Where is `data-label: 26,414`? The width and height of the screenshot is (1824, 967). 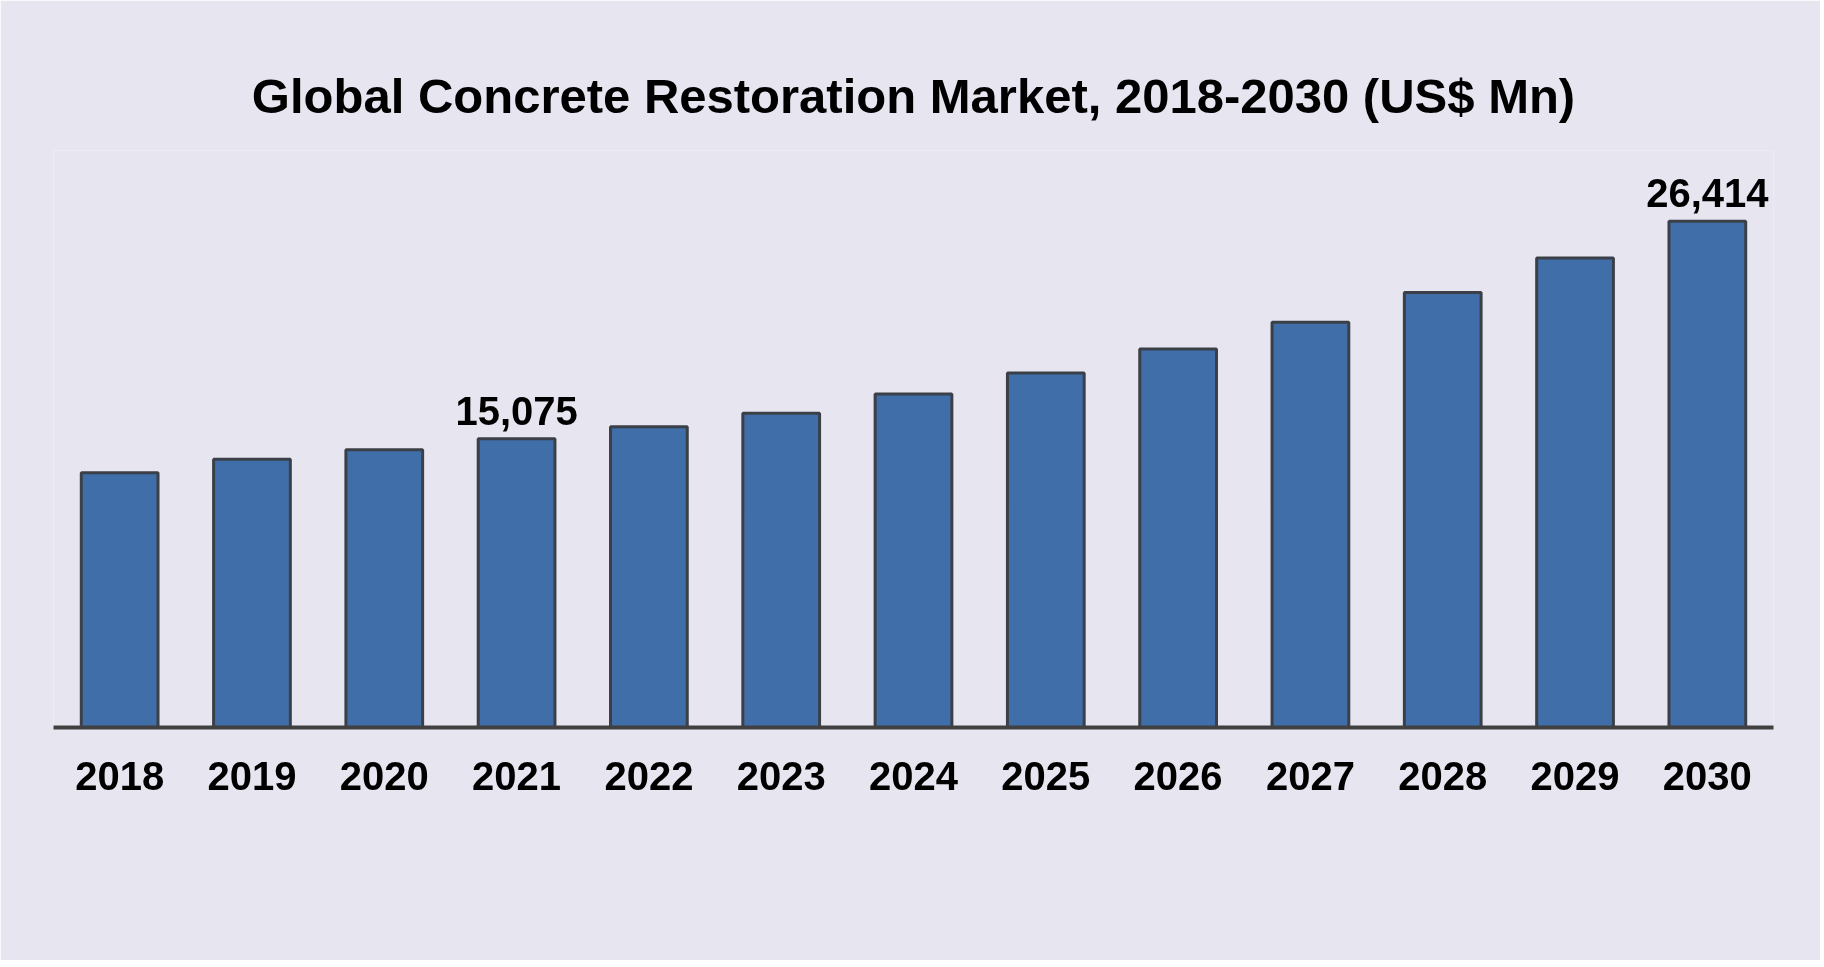
data-label: 26,414 is located at coordinates (1708, 193).